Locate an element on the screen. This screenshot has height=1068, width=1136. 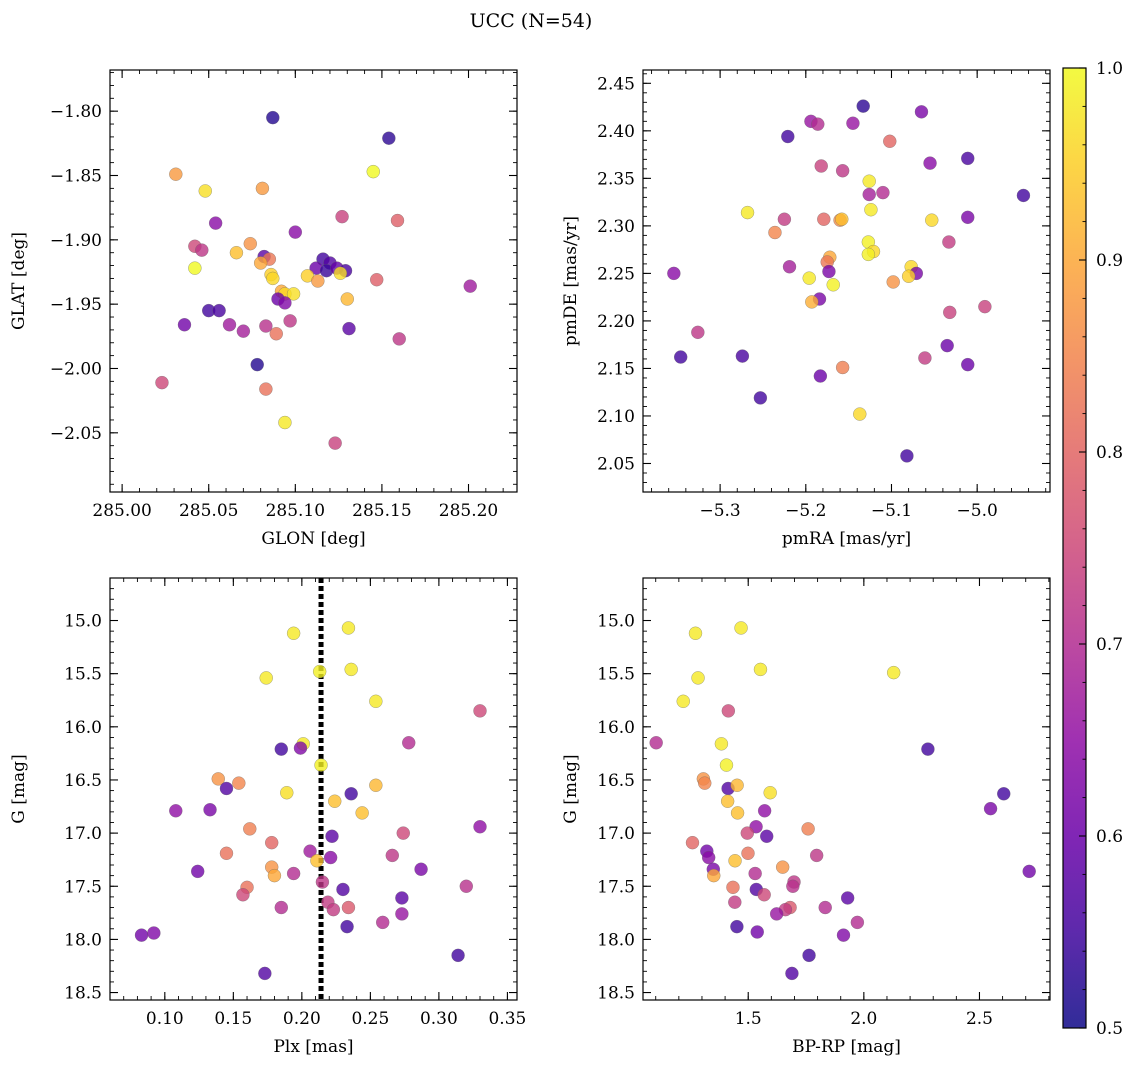
x-tick-label: 1.5 is located at coordinates (748, 1019).